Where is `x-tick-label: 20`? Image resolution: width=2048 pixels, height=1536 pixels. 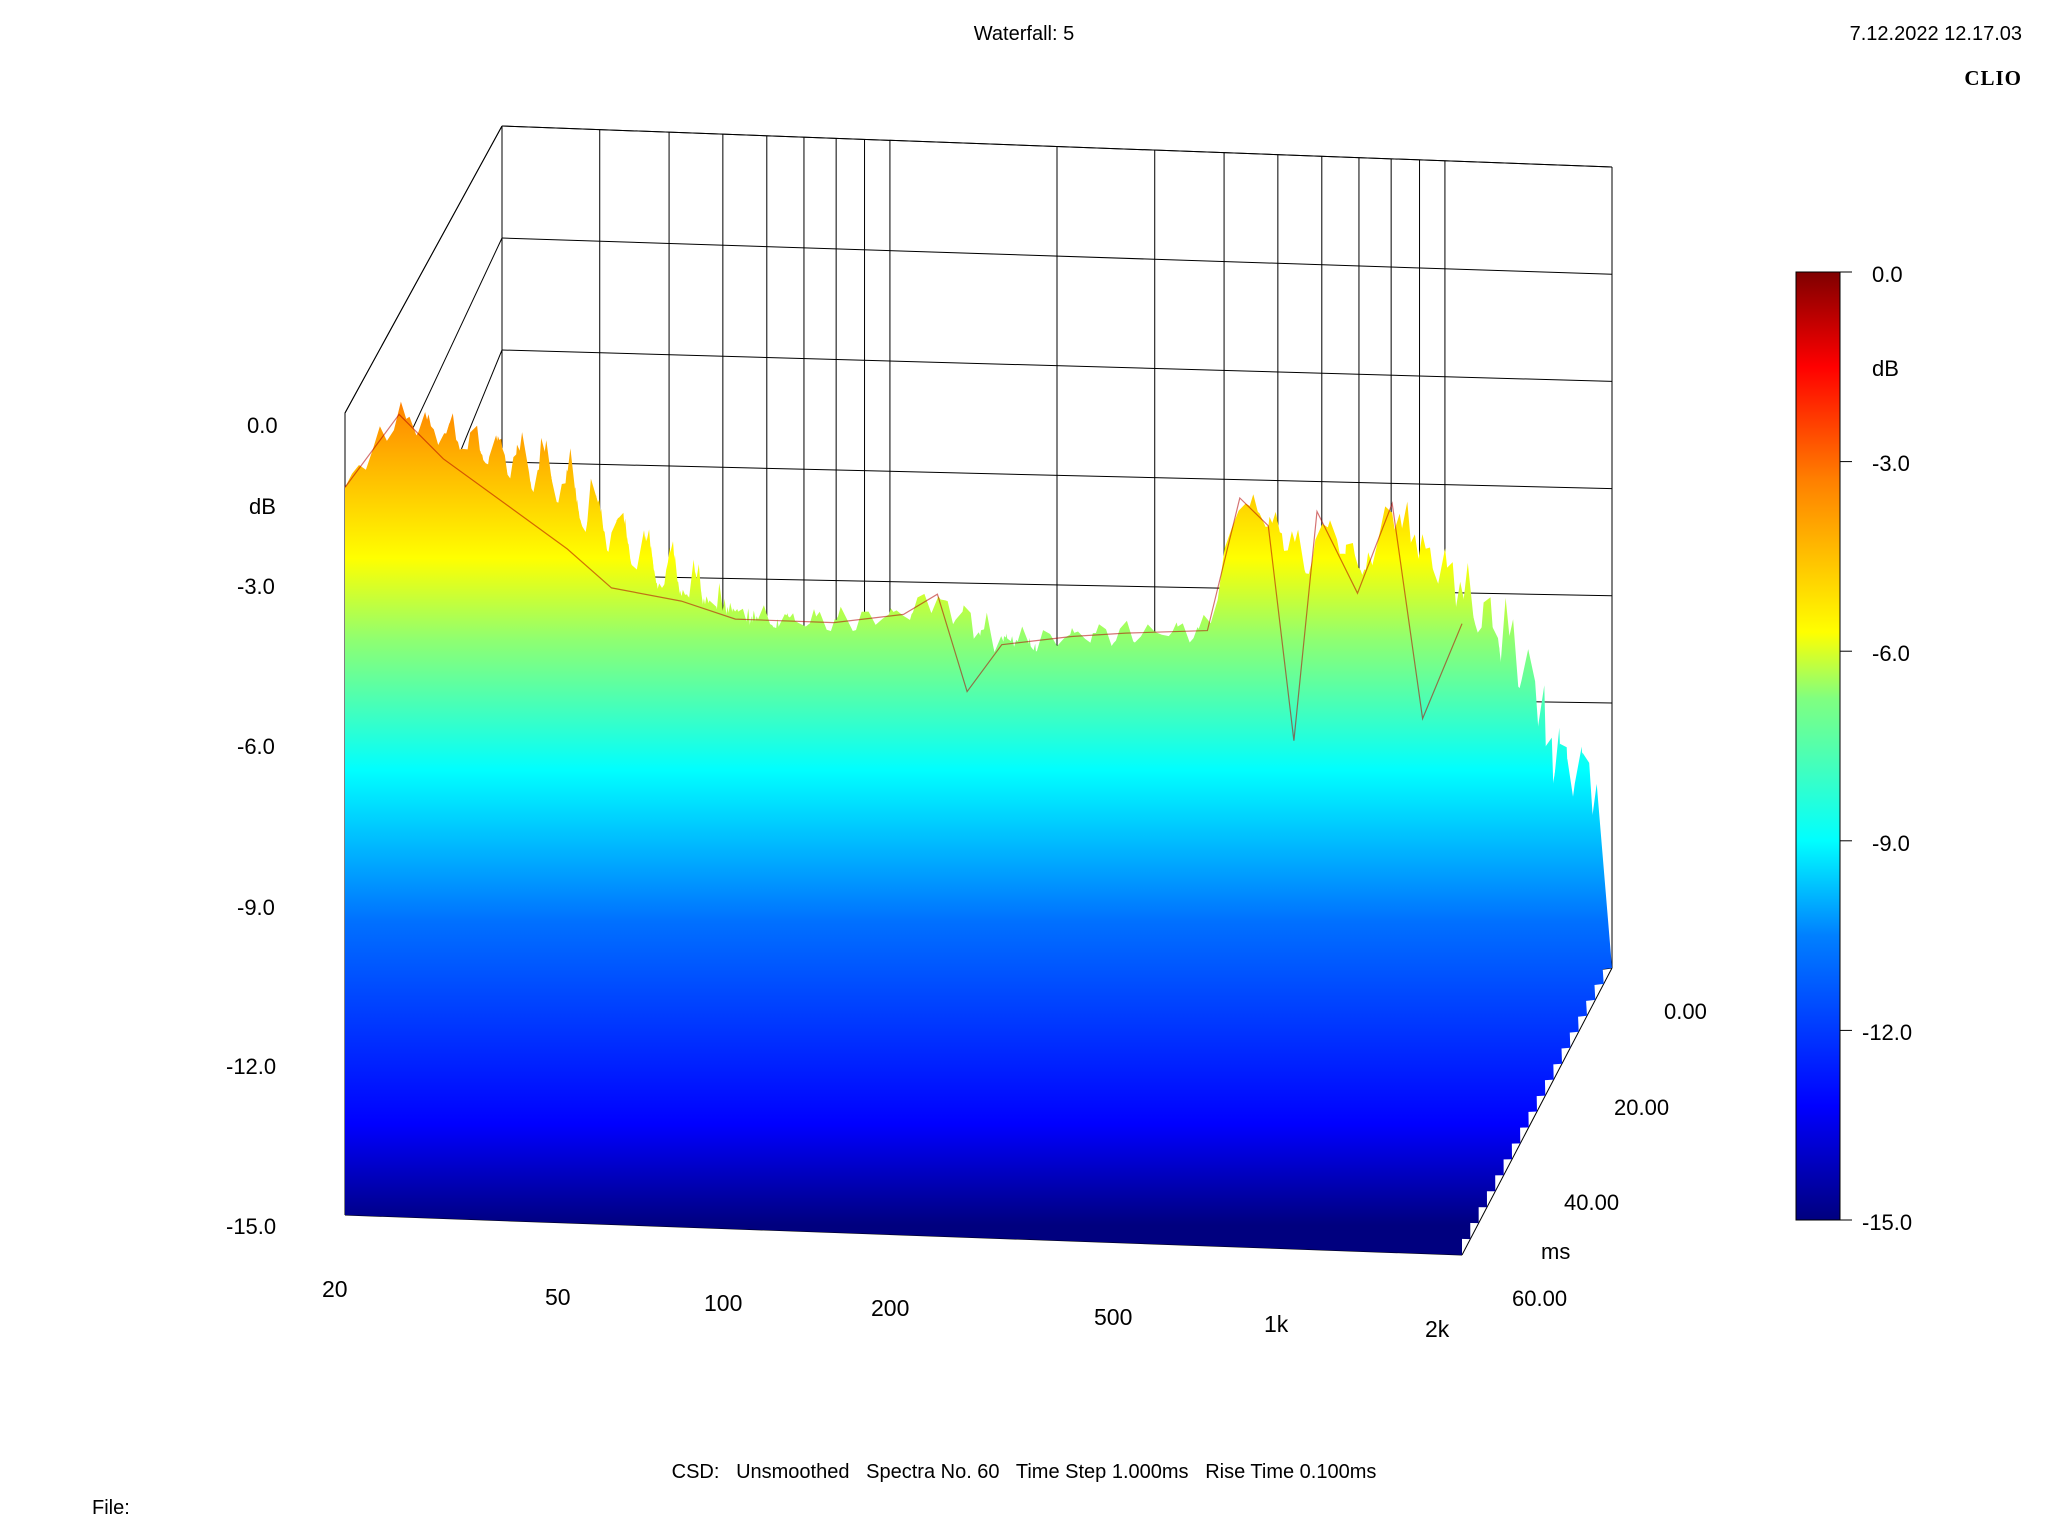
x-tick-label: 20 is located at coordinates (335, 1289).